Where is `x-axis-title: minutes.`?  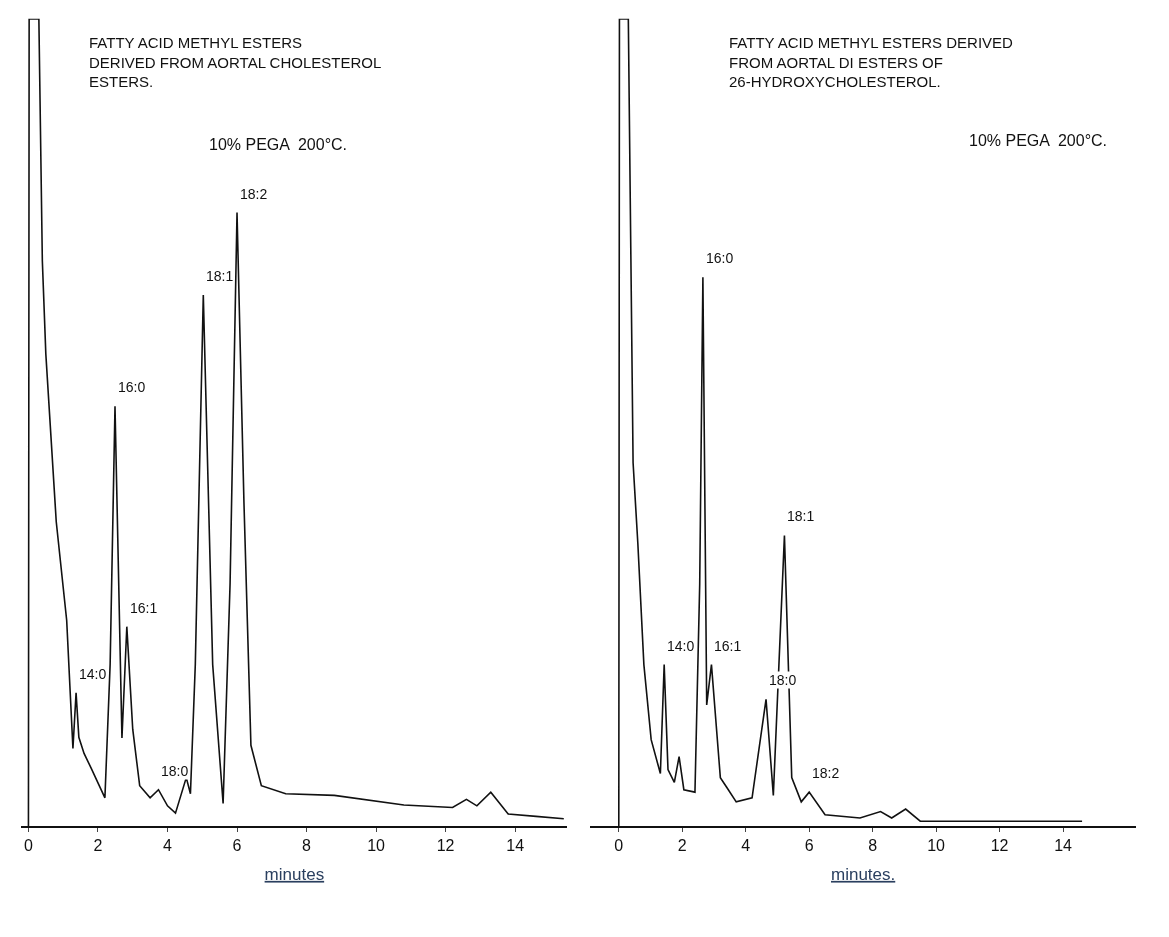
x-axis-title: minutes. is located at coordinates (863, 874).